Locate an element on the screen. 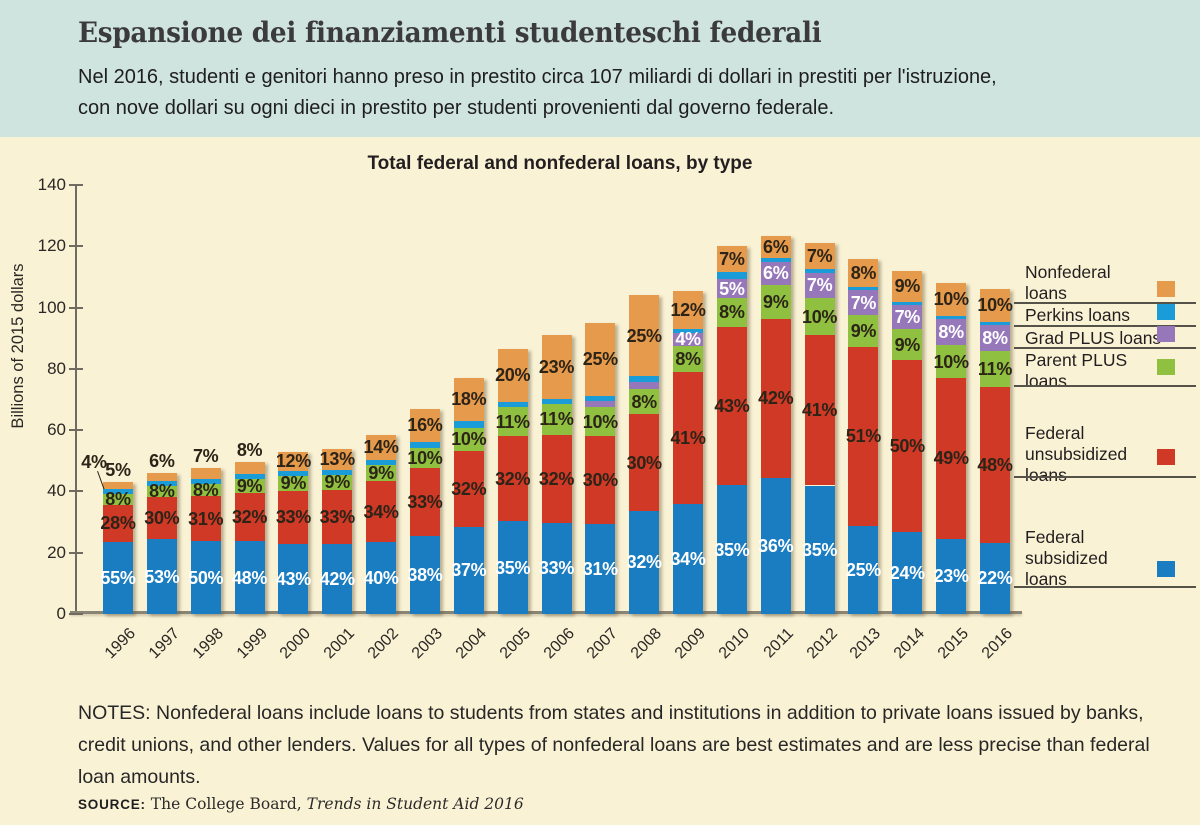 The height and width of the screenshot is (825, 1200). bar-1999 is located at coordinates (249, 538).